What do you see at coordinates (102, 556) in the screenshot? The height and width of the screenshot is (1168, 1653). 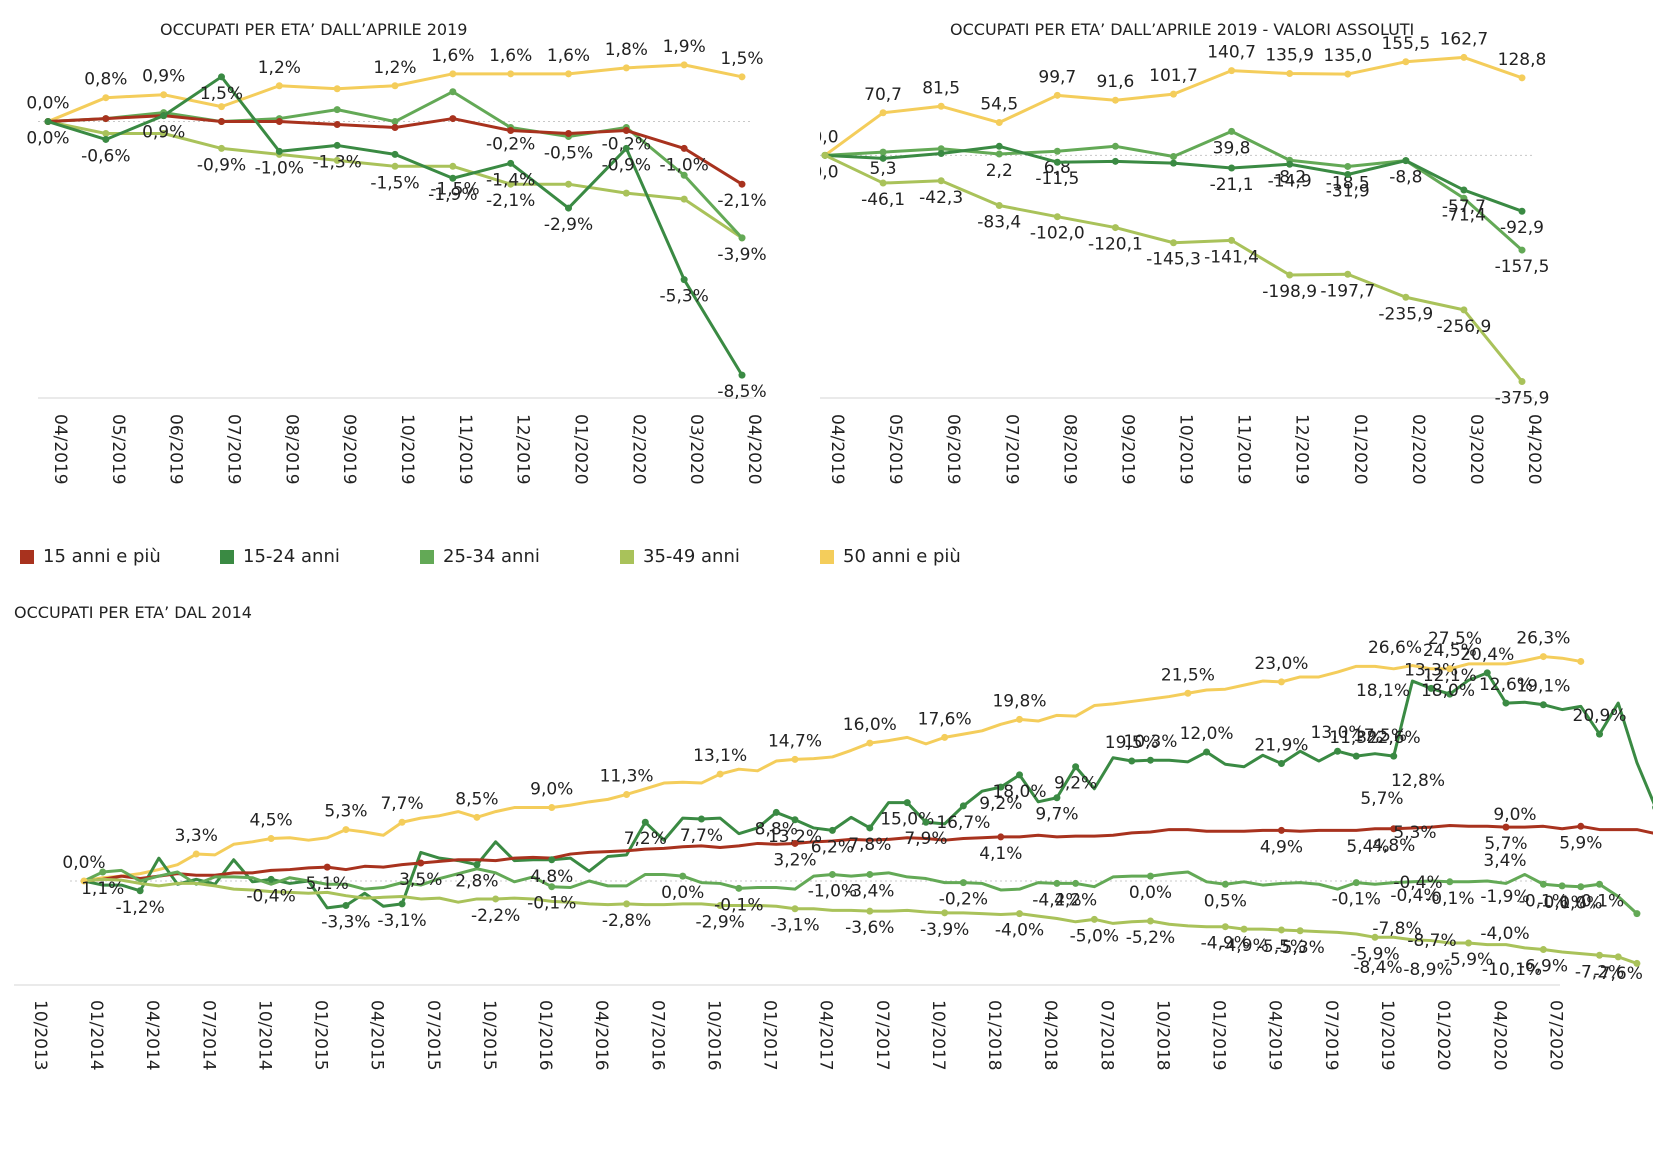 I see `legend-label: 15 anni e più` at bounding box center [102, 556].